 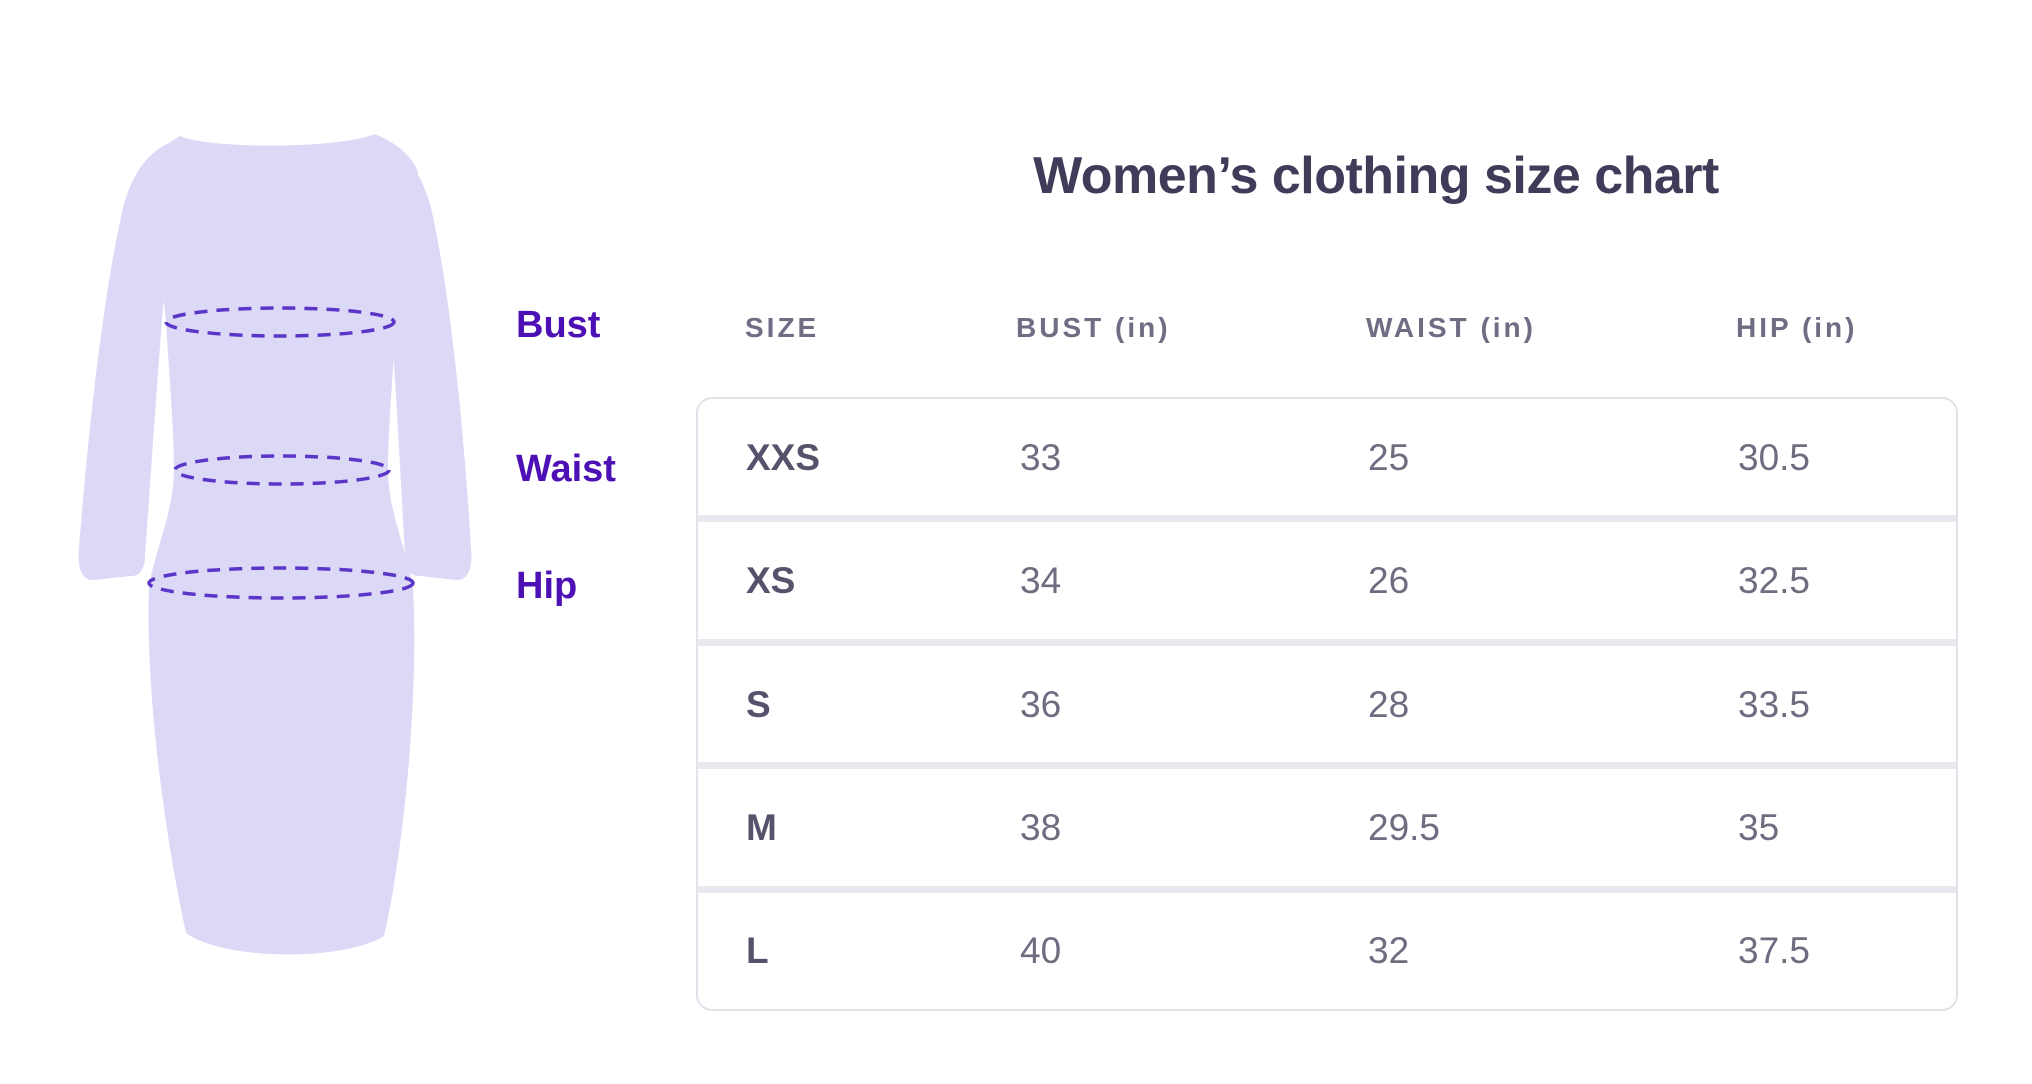 I want to click on hip-cell: 33.5, so click(x=1774, y=704).